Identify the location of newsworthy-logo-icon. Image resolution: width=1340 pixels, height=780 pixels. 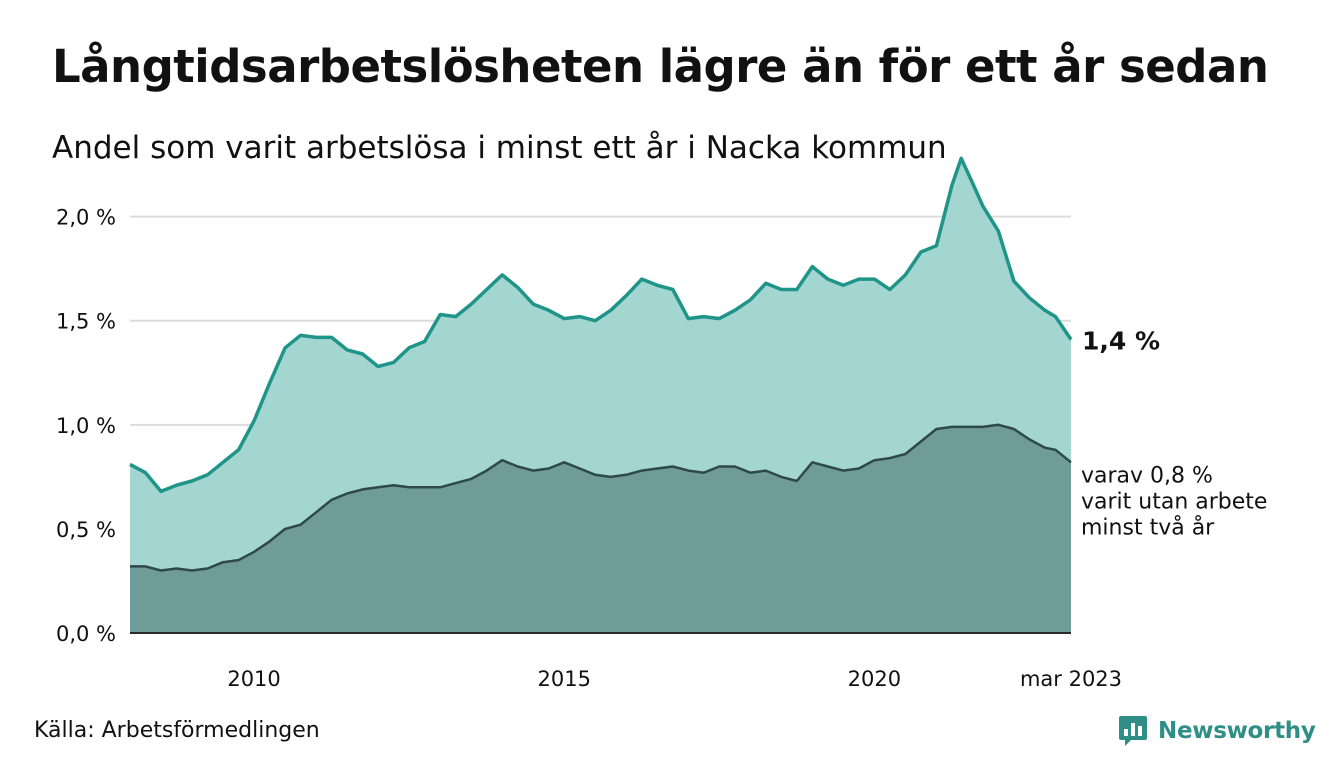
(1133, 731).